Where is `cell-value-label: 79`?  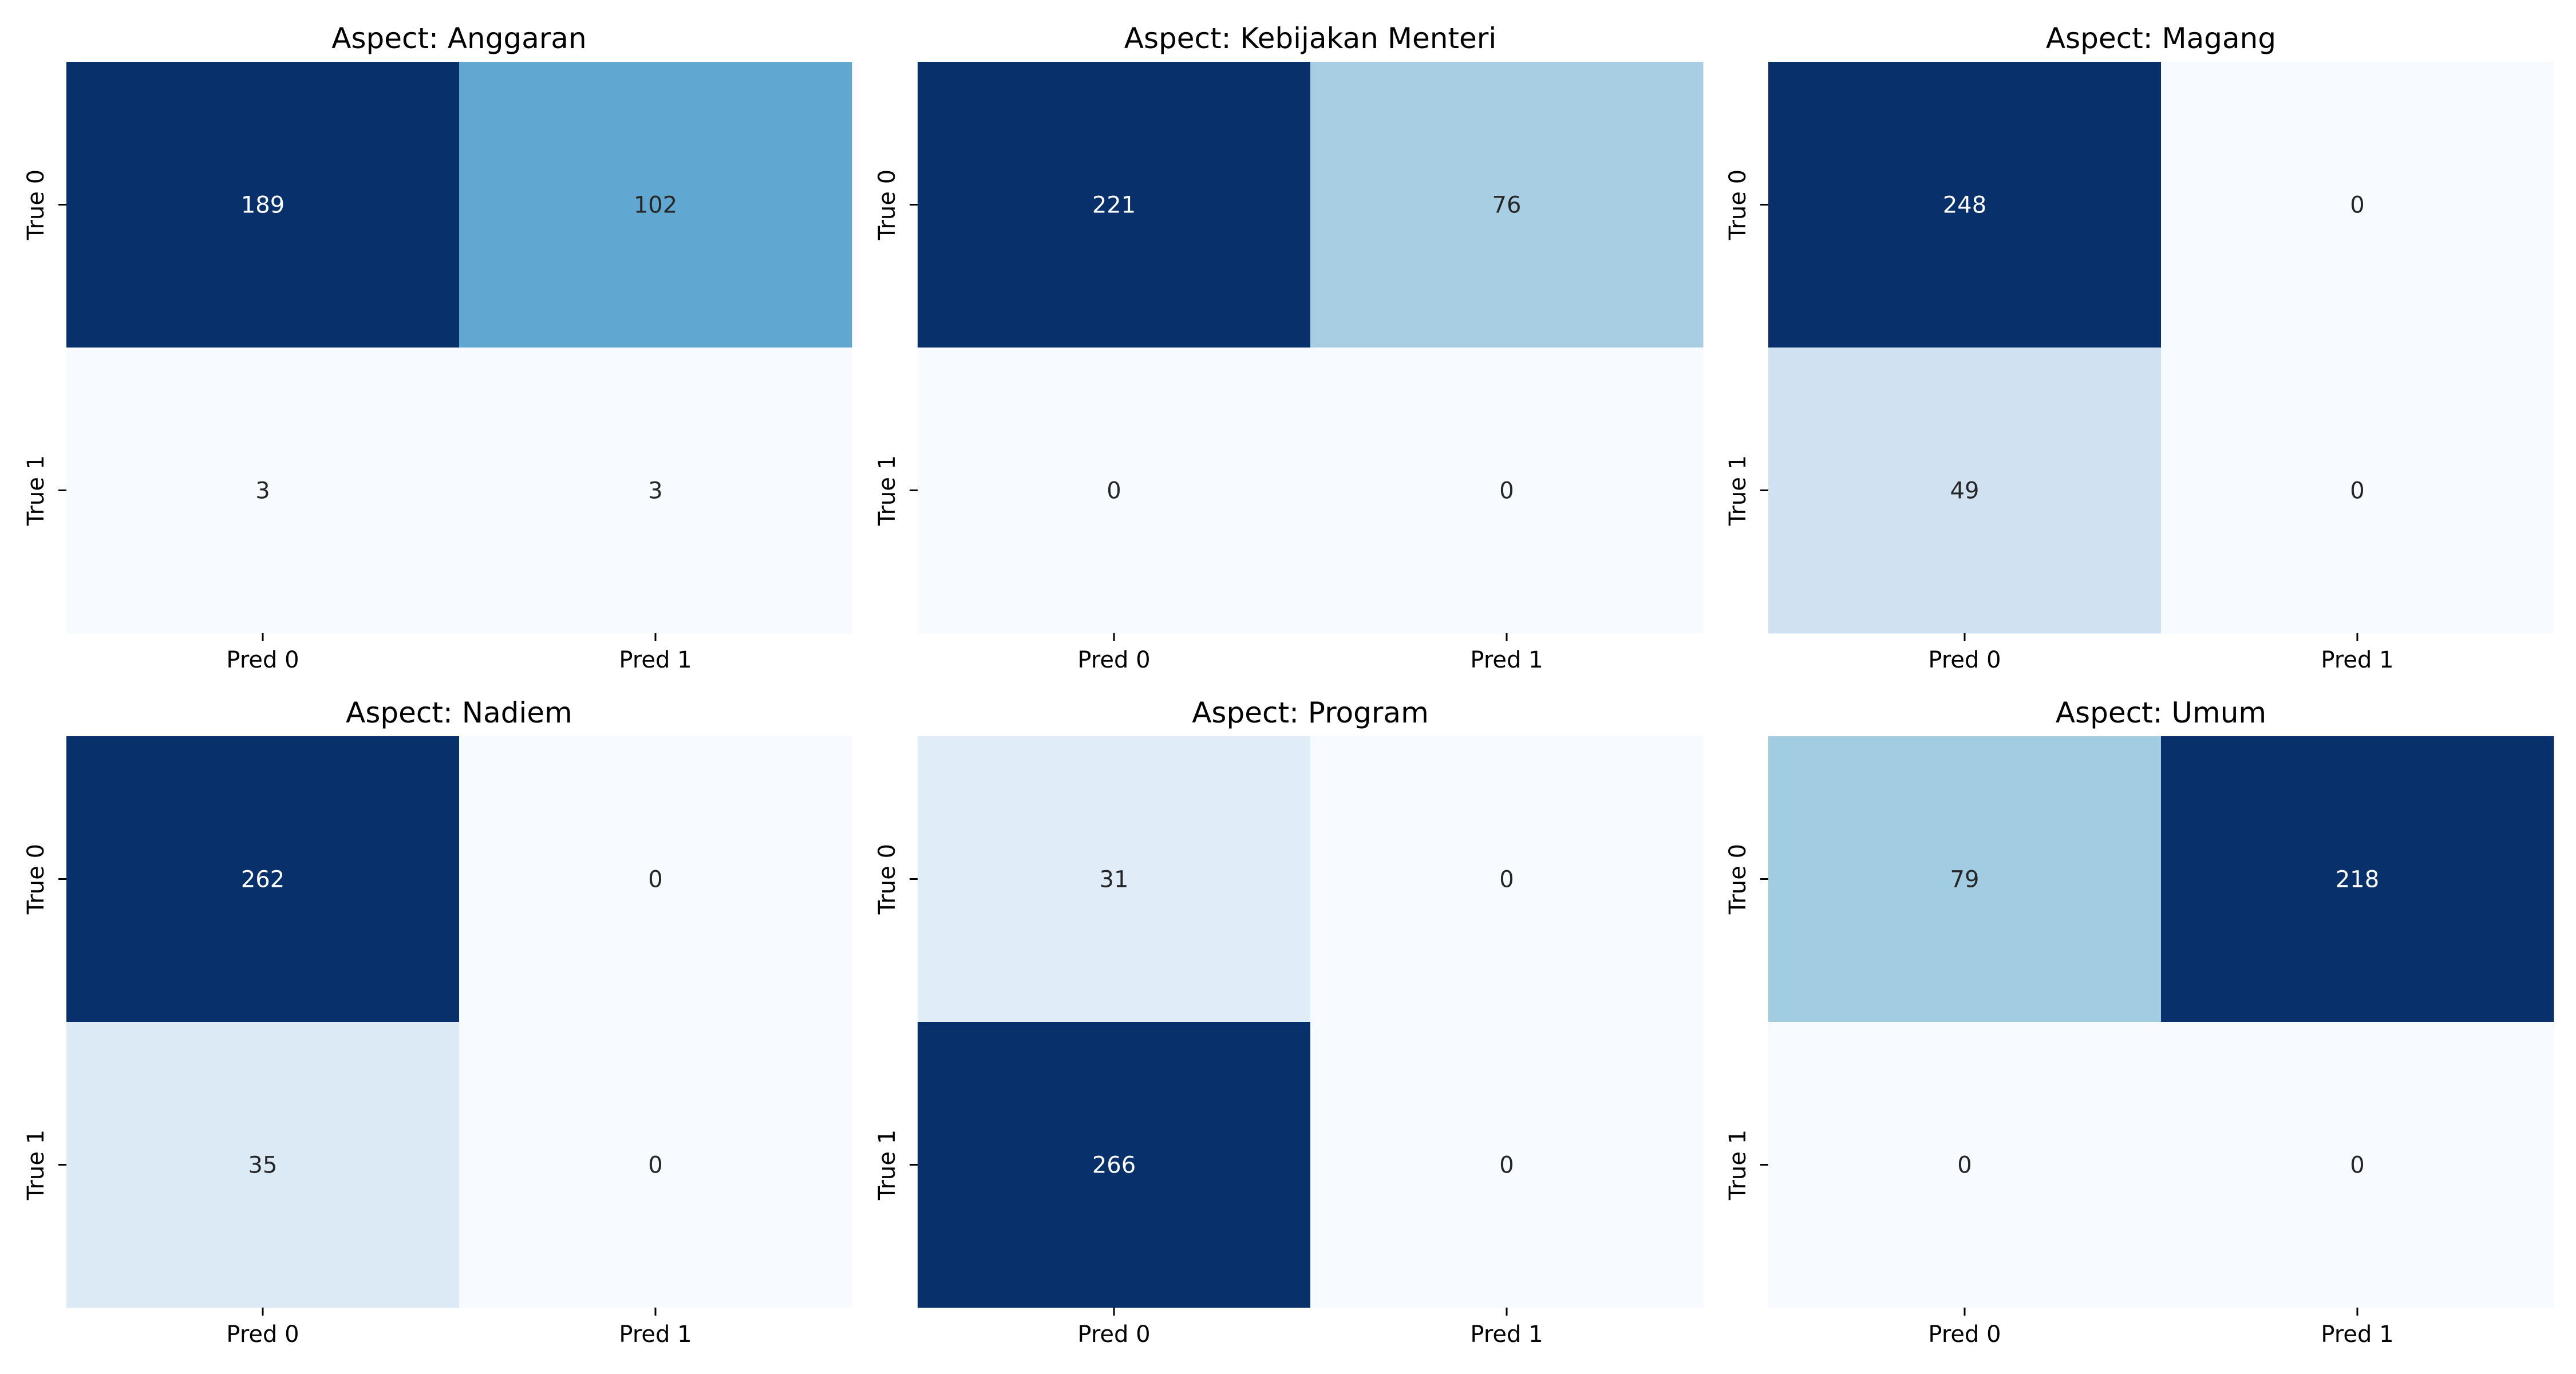
cell-value-label: 79 is located at coordinates (1965, 880).